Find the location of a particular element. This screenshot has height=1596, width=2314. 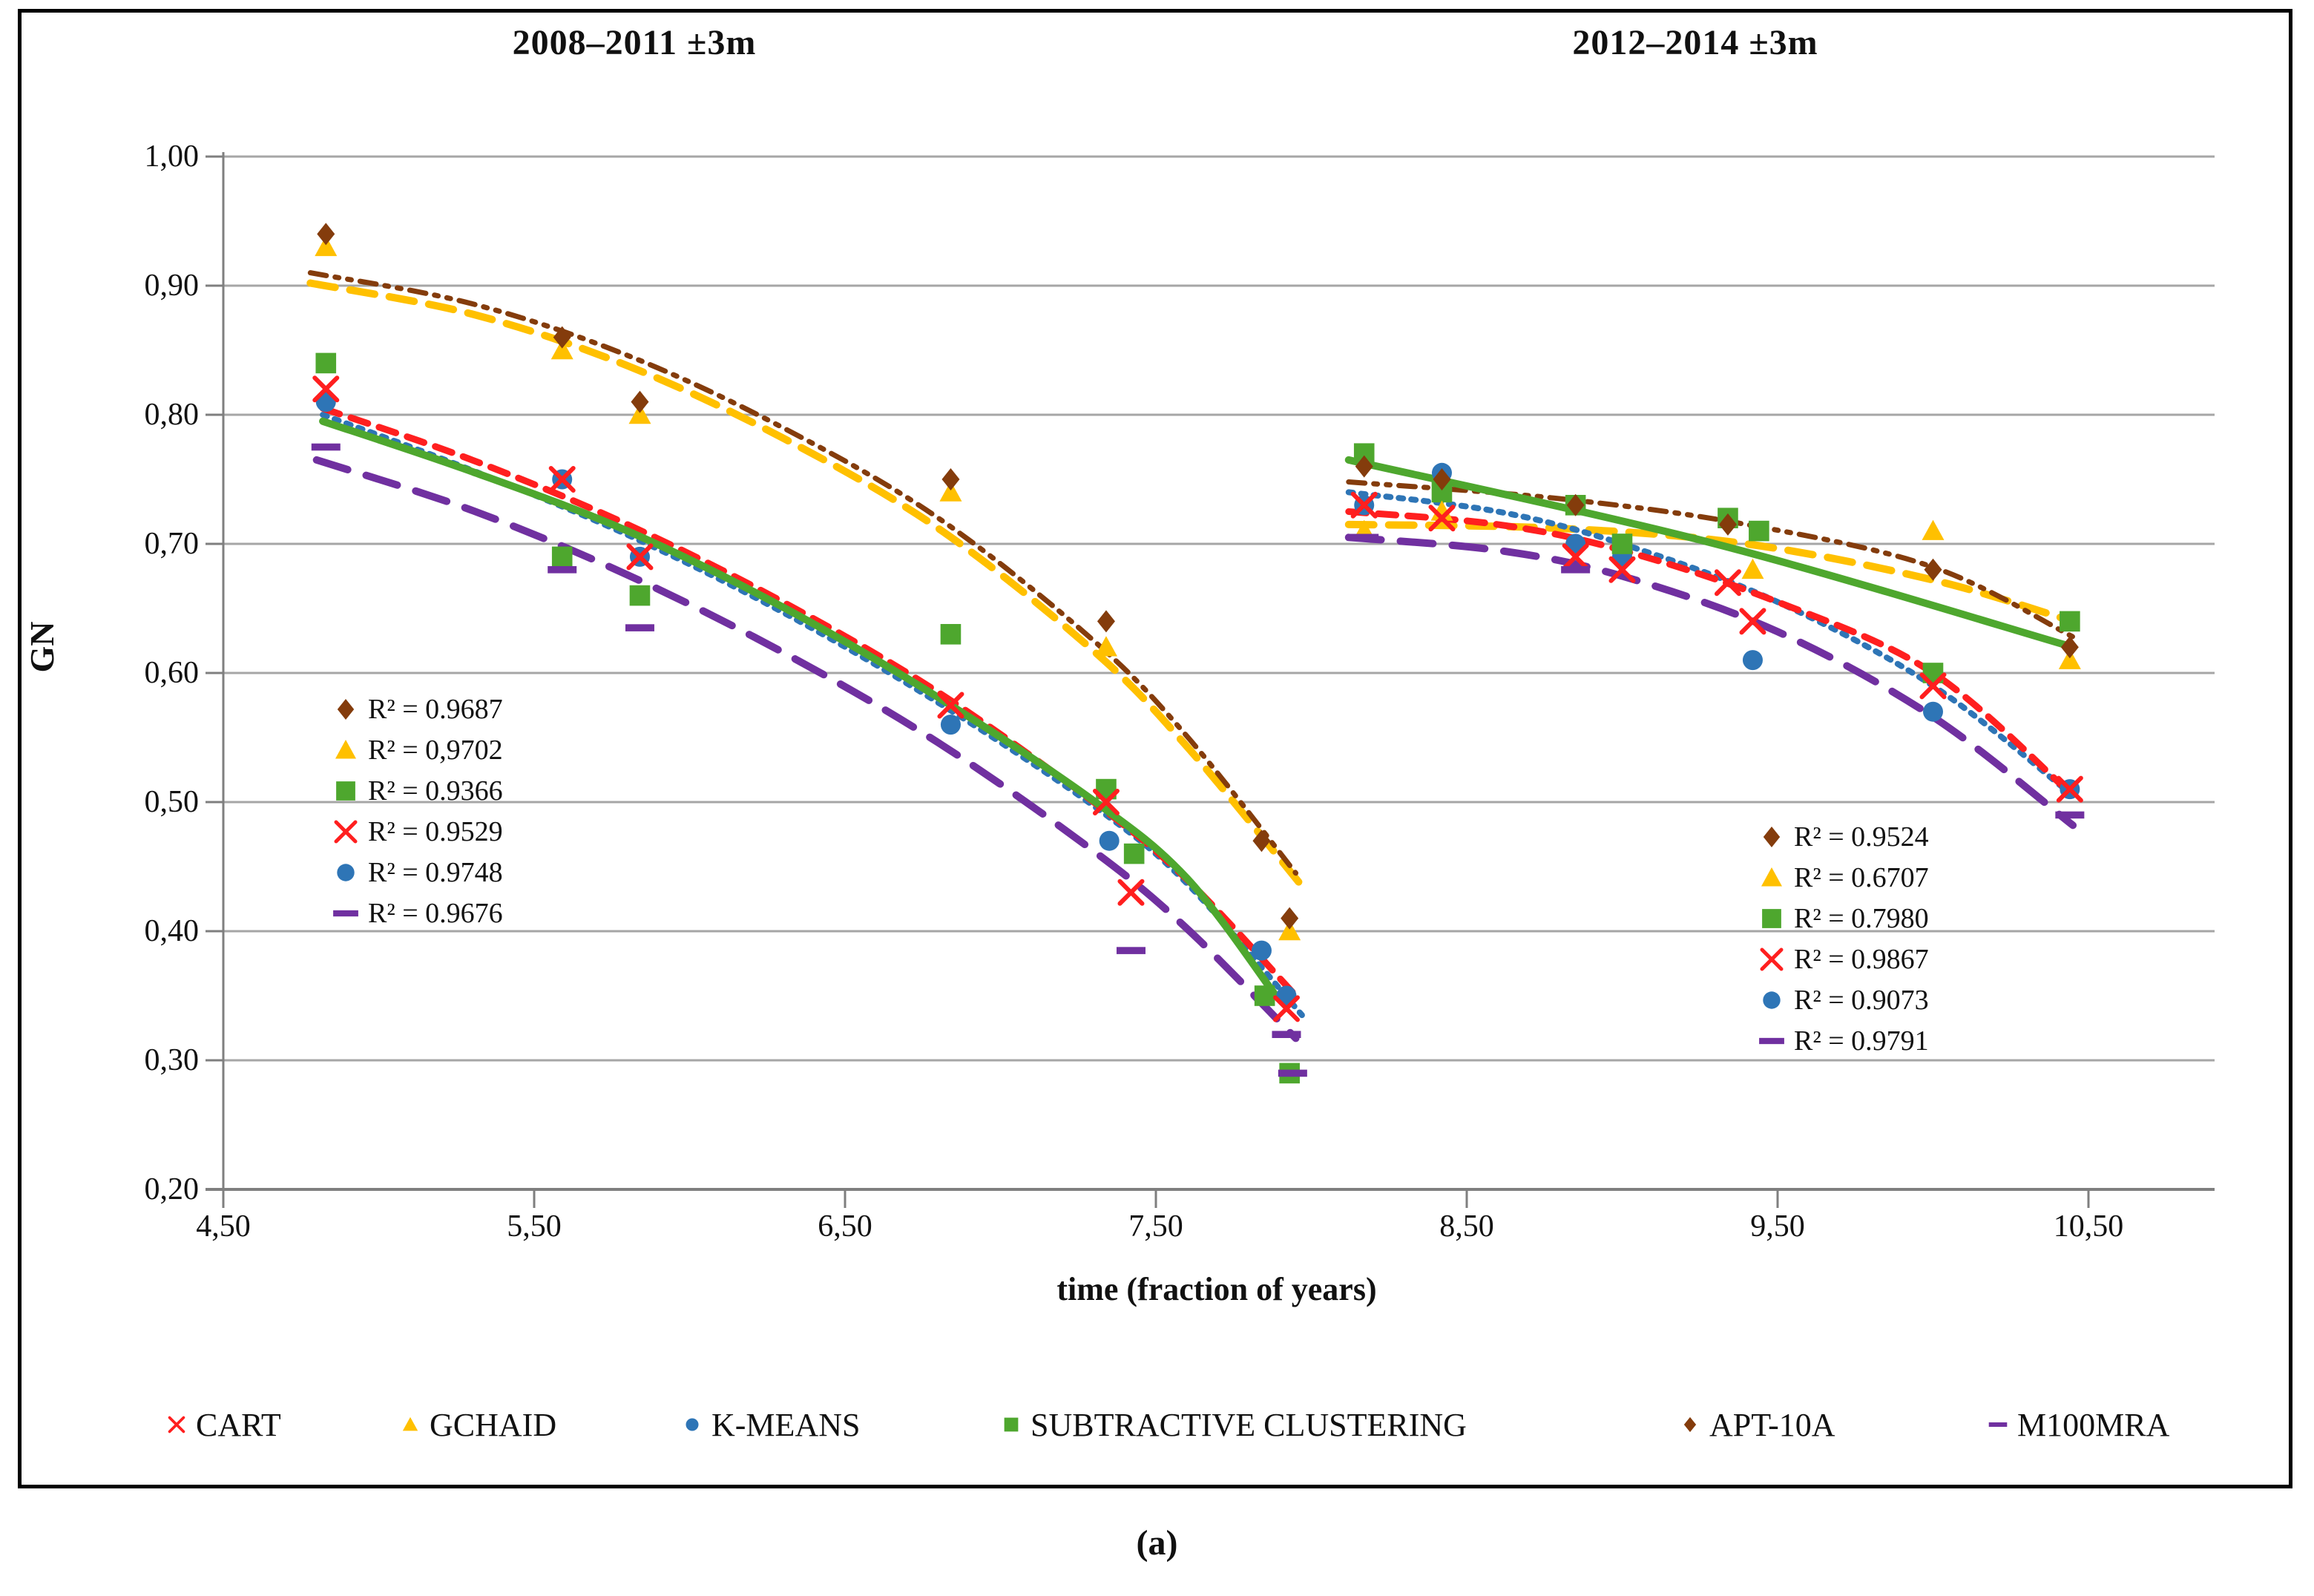

r2-legend-item-subtractive-clustering: R² = 0.9366 is located at coordinates (415, 790).